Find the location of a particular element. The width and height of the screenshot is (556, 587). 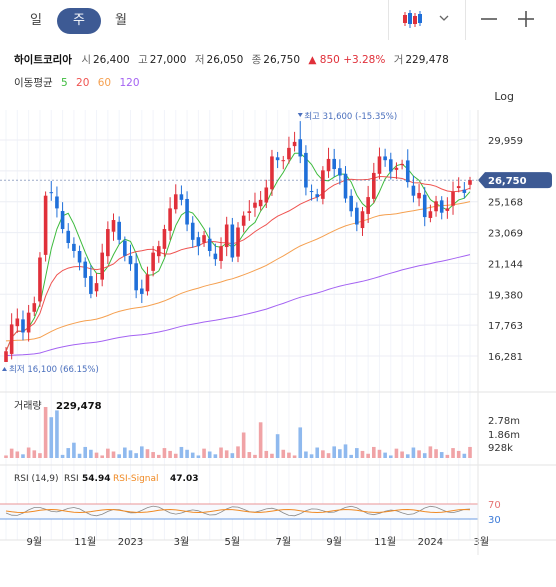

ma-5: 5 is located at coordinates (64, 83).